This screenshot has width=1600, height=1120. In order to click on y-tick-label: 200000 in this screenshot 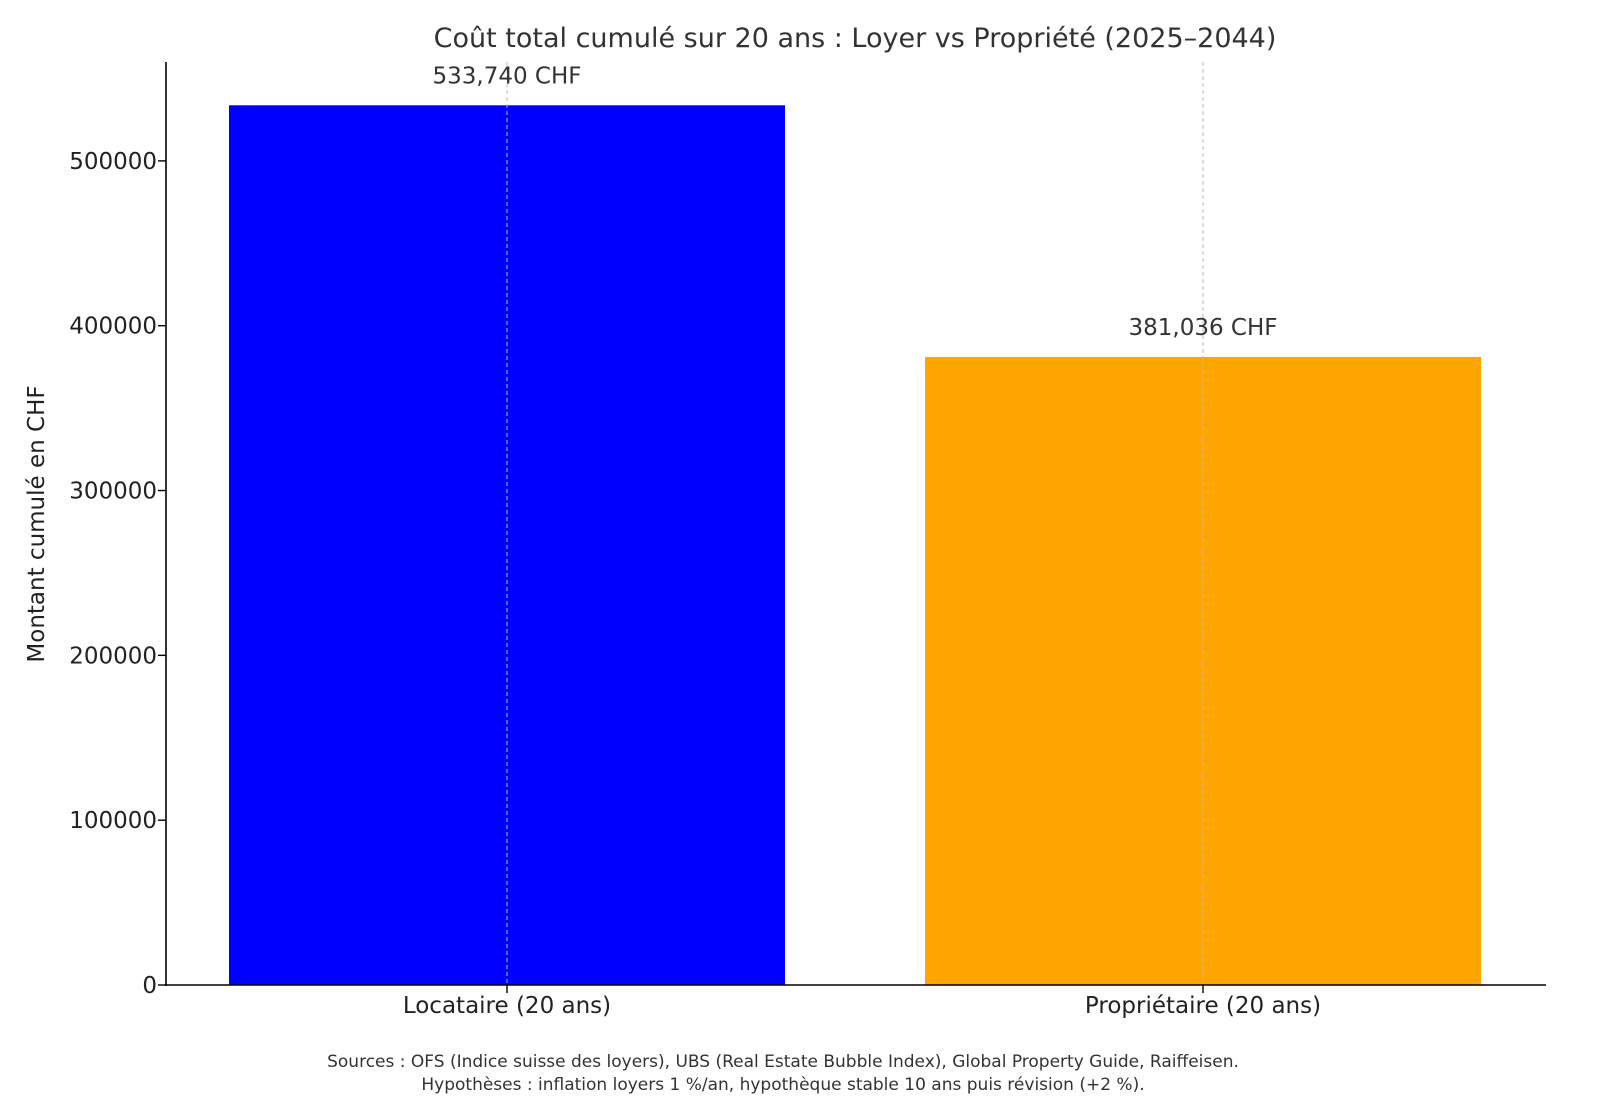, I will do `click(113, 656)`.